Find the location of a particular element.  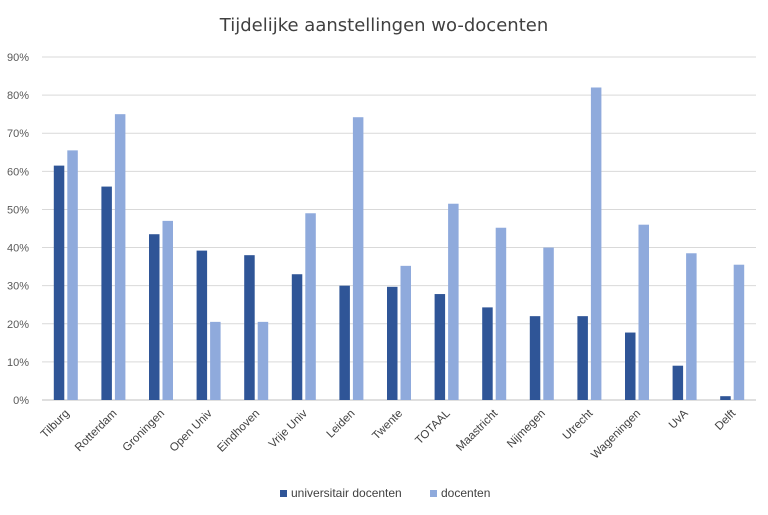

bar-docenten-totaal is located at coordinates (453, 301).